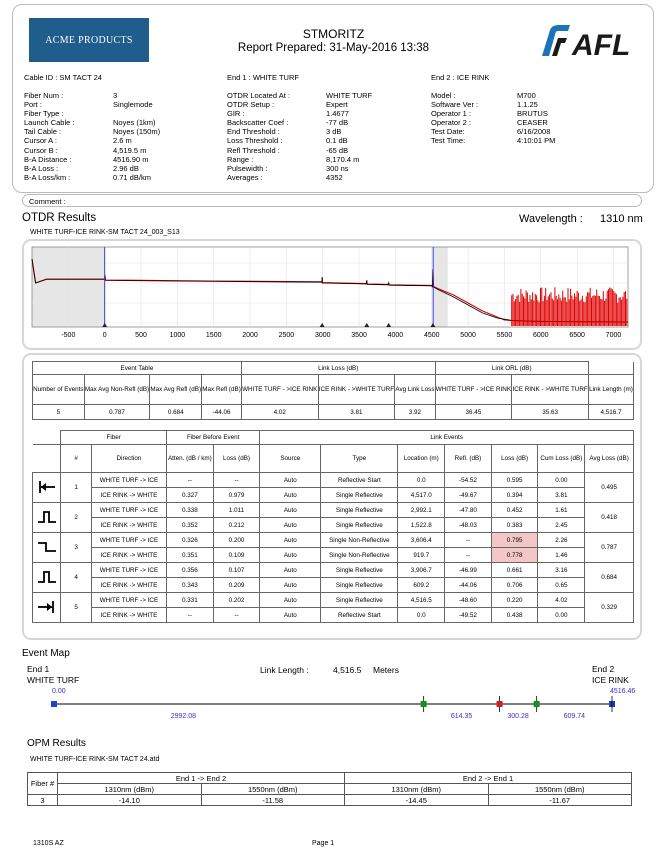 This screenshot has height=861, width=667. Describe the element at coordinates (251, 105) in the screenshot. I see `info-key: OTDR Setup :` at that location.